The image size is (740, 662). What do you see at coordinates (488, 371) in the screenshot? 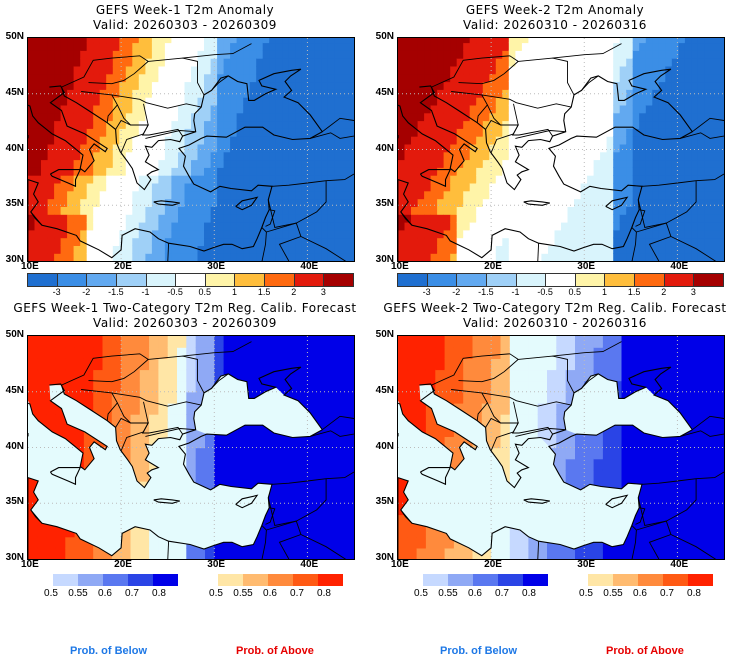
I see `country-border` at bounding box center [488, 371].